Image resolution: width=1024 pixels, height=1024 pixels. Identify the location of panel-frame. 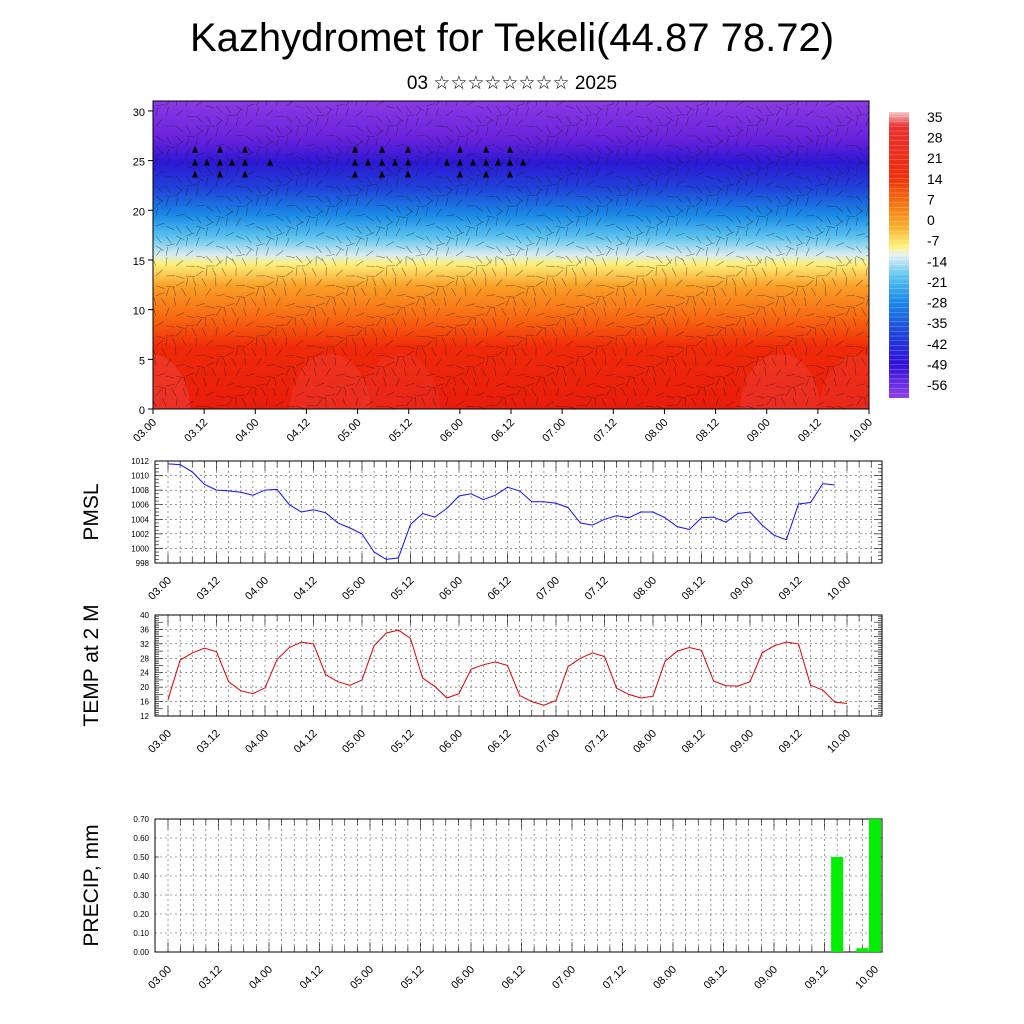
(518, 885).